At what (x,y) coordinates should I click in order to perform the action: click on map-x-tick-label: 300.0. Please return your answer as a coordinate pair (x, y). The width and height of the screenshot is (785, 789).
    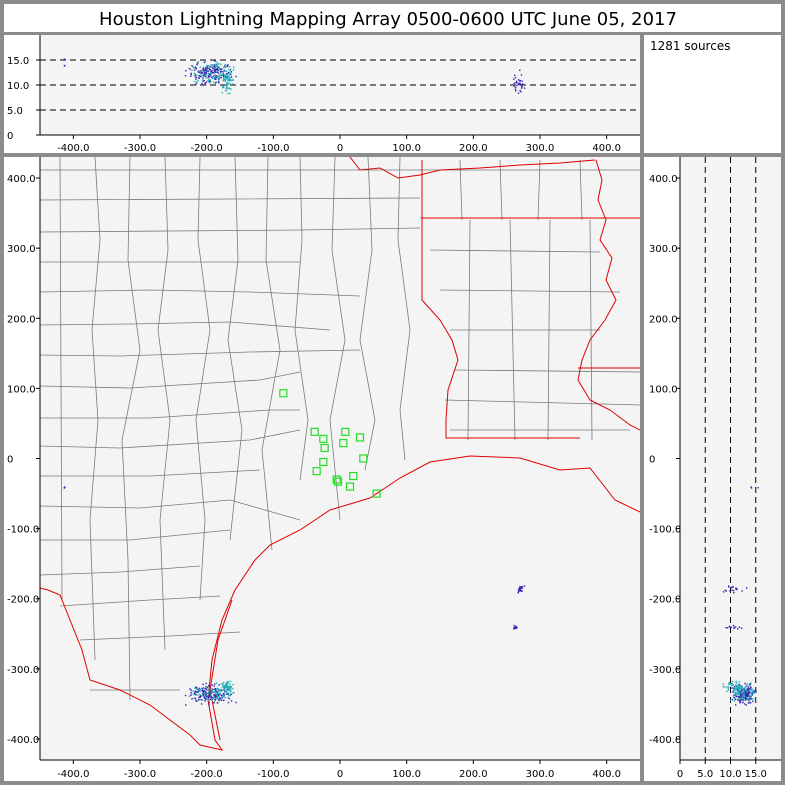
    Looking at the image, I should click on (540, 774).